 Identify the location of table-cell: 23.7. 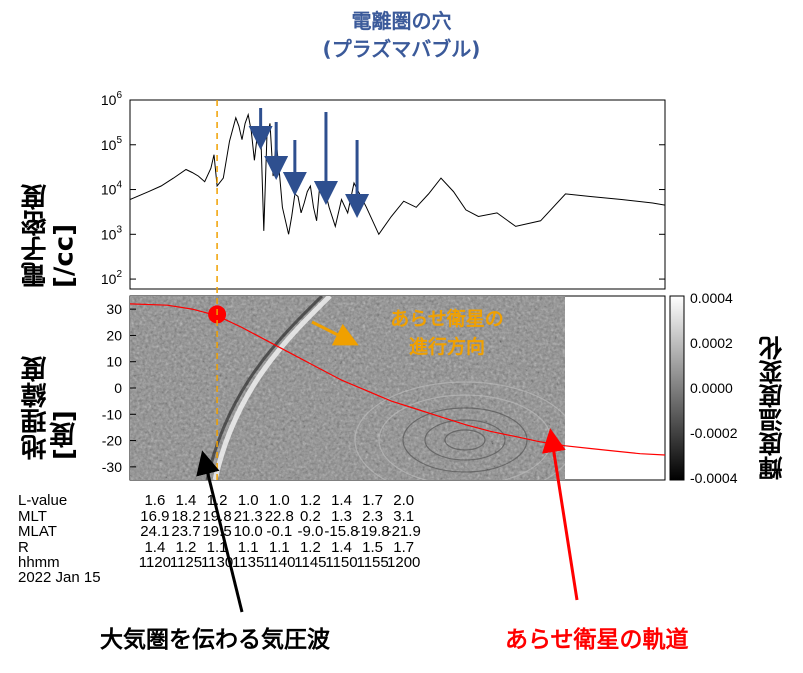
(186, 531).